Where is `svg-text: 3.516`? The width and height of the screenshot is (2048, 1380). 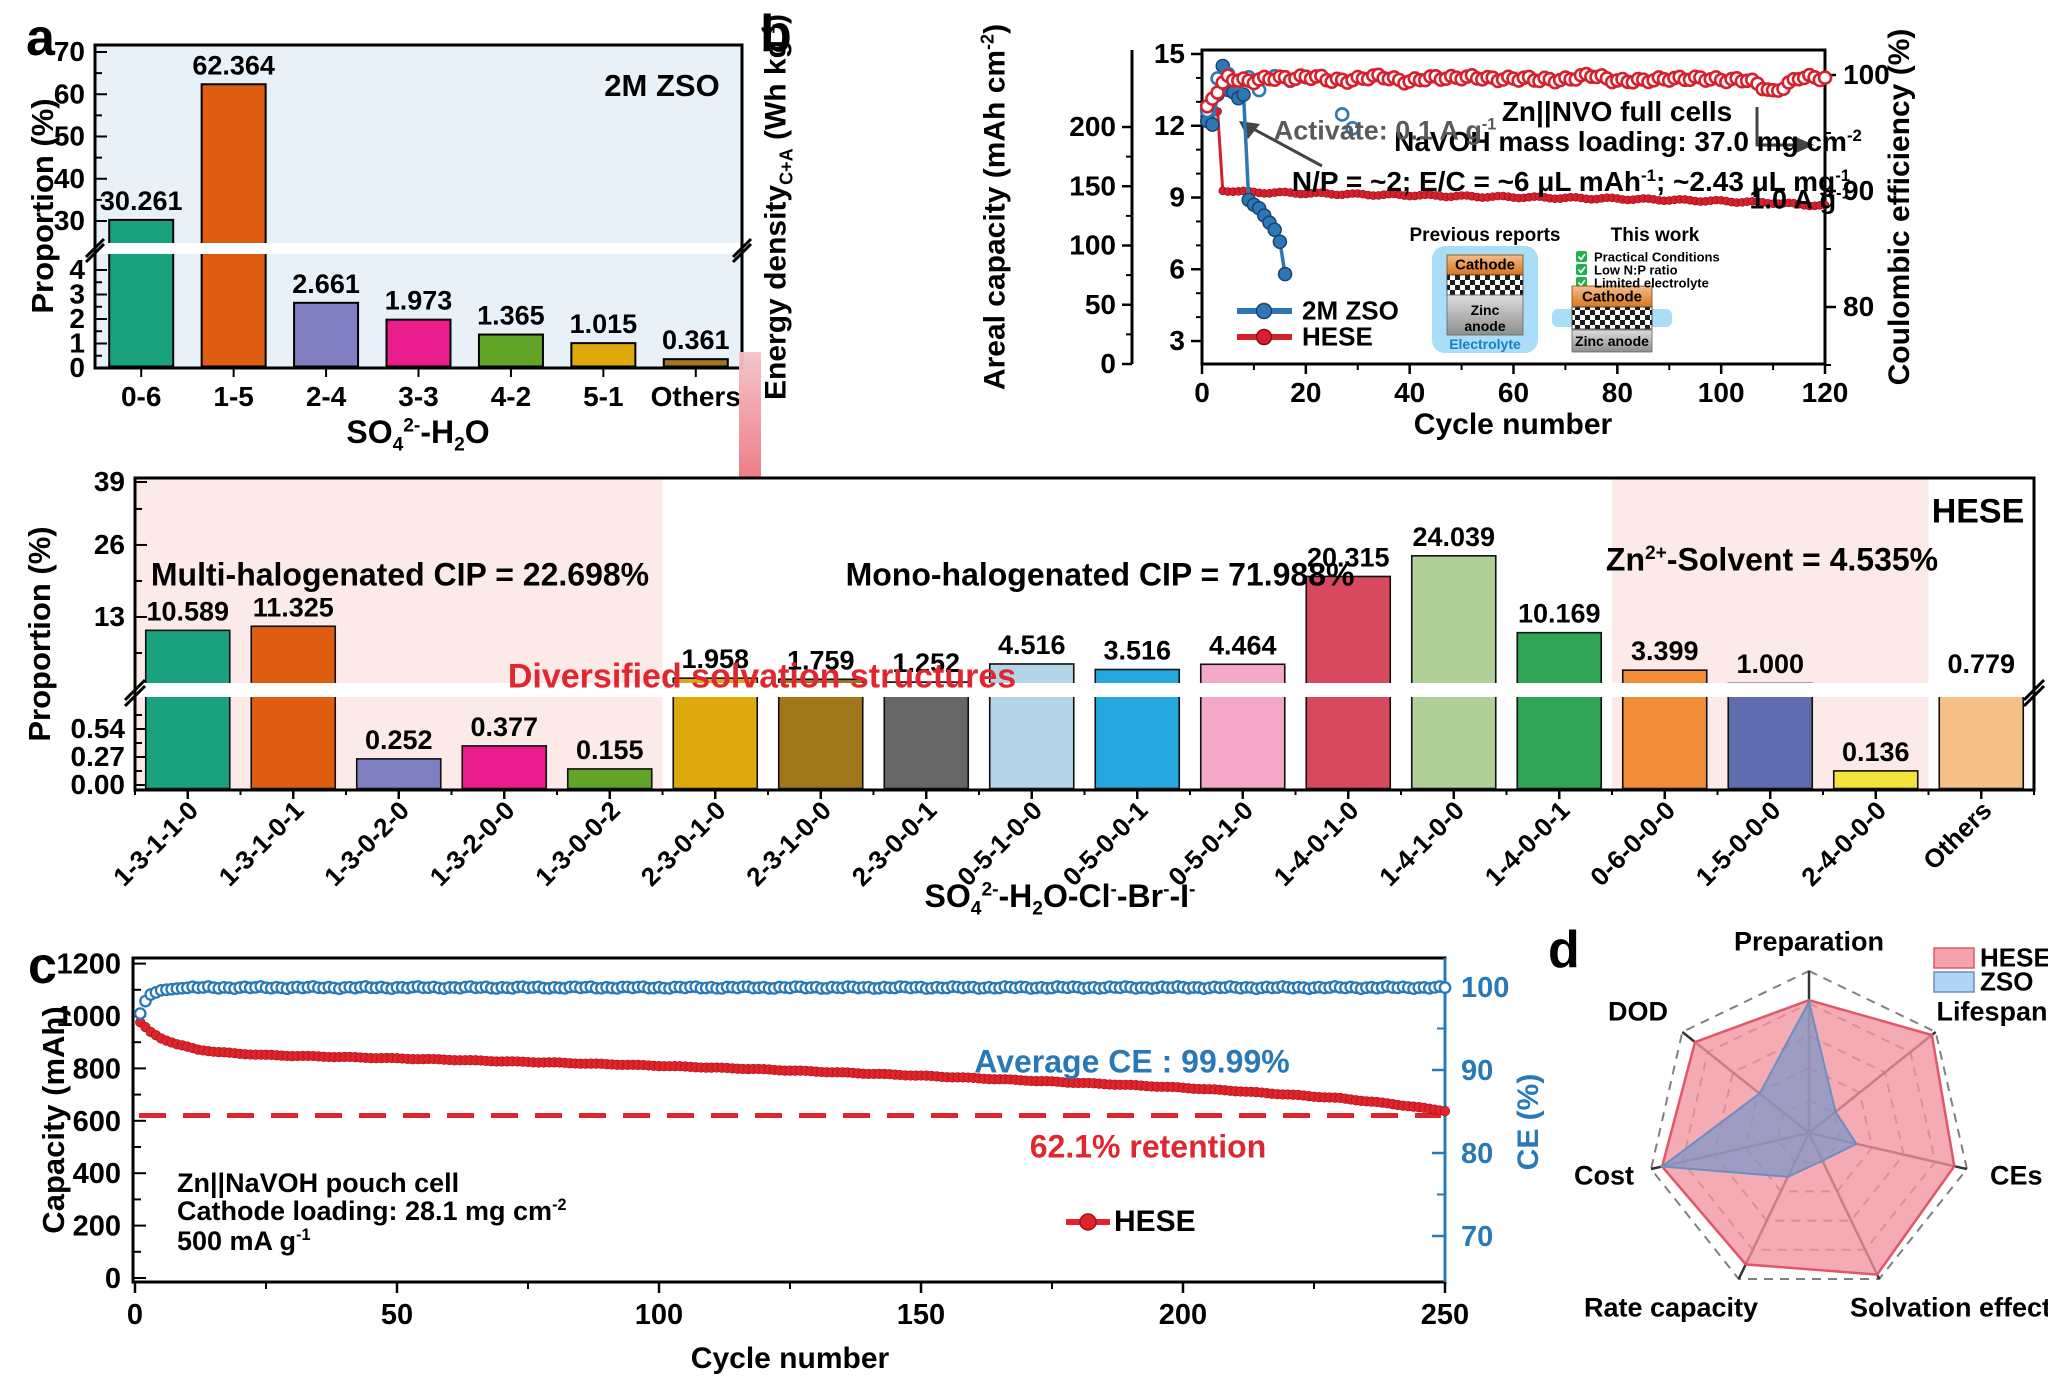
svg-text: 3.516 is located at coordinates (1137, 651).